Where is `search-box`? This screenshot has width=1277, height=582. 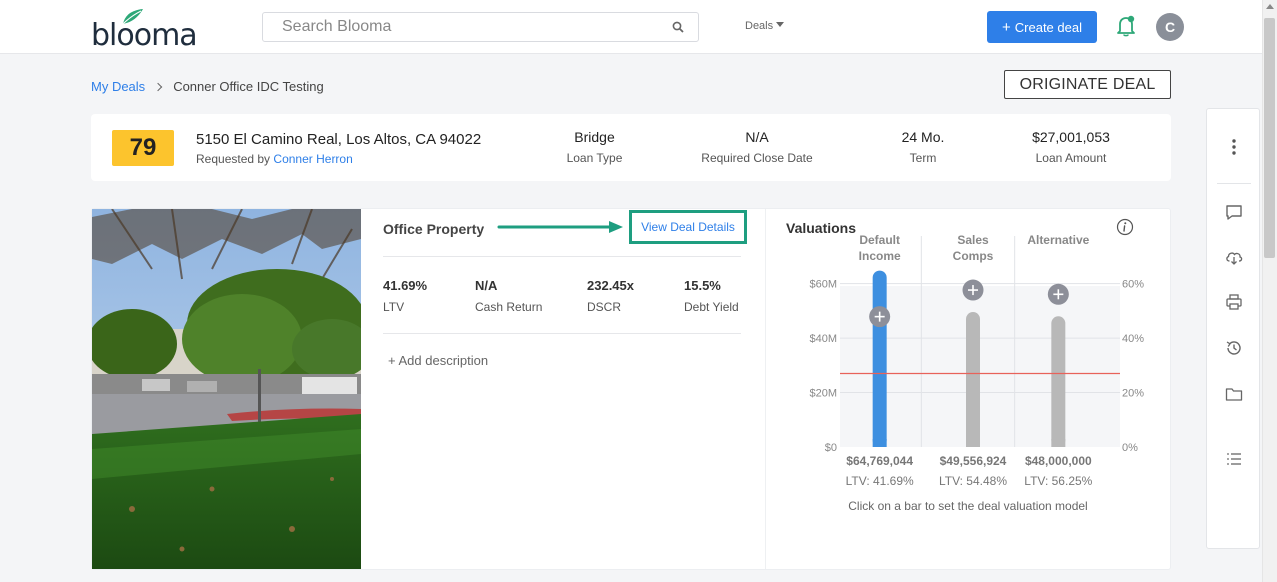 search-box is located at coordinates (480, 27).